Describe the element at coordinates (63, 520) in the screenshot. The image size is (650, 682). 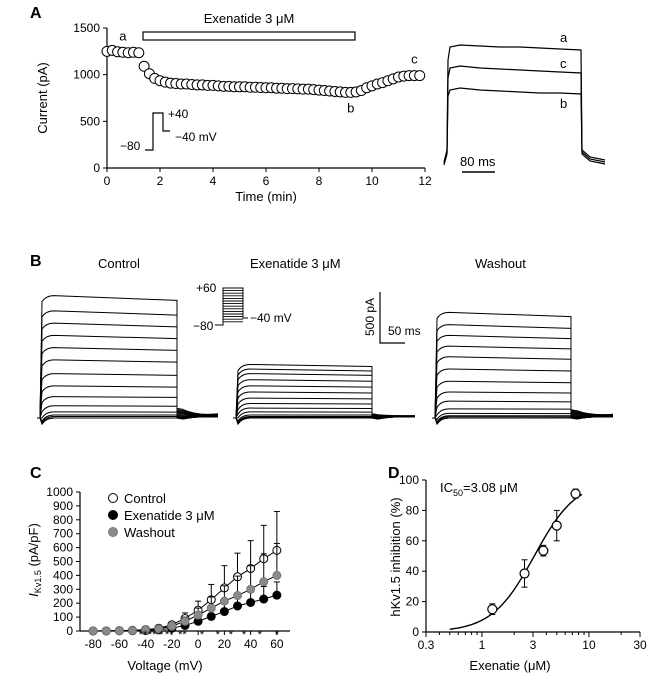
I see `y-tick-label: 800` at that location.